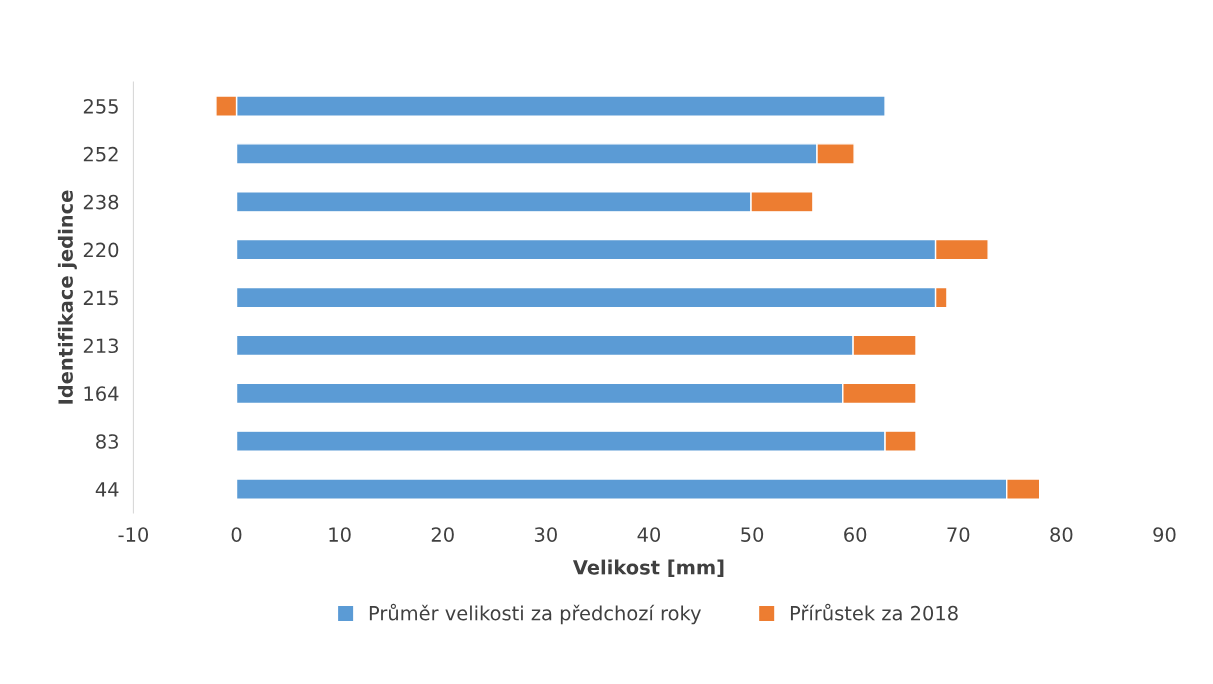 This screenshot has height=684, width=1213. I want to click on legend-label: Přírůstek za 2018, so click(874, 612).